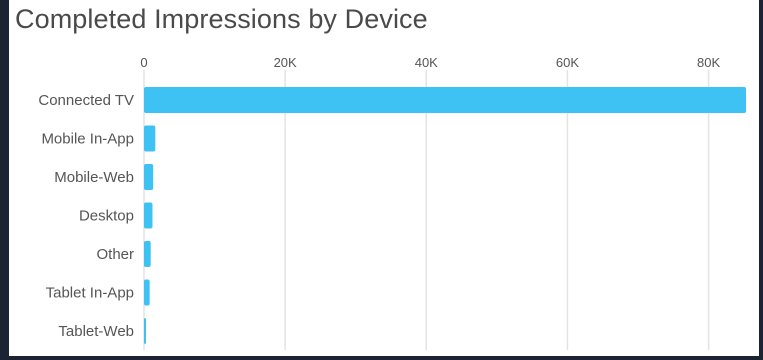 The height and width of the screenshot is (360, 763). I want to click on category-label: Other, so click(115, 254).